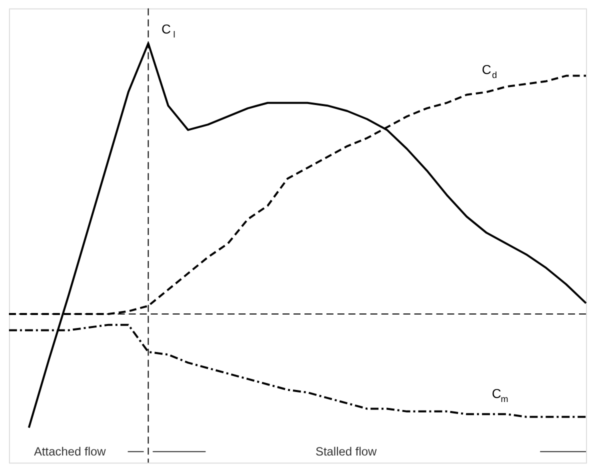 The width and height of the screenshot is (590, 471). I want to click on text: Attached flow, so click(70, 451).